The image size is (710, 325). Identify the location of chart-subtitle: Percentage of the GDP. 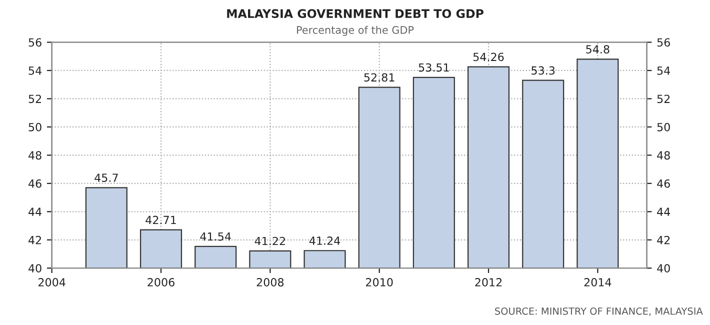
(355, 31).